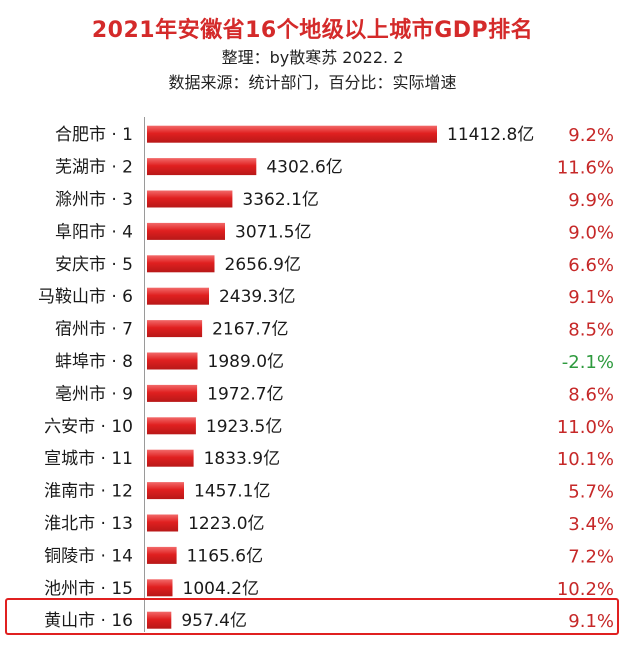  I want to click on value-label: 2439.3亿, so click(257, 297).